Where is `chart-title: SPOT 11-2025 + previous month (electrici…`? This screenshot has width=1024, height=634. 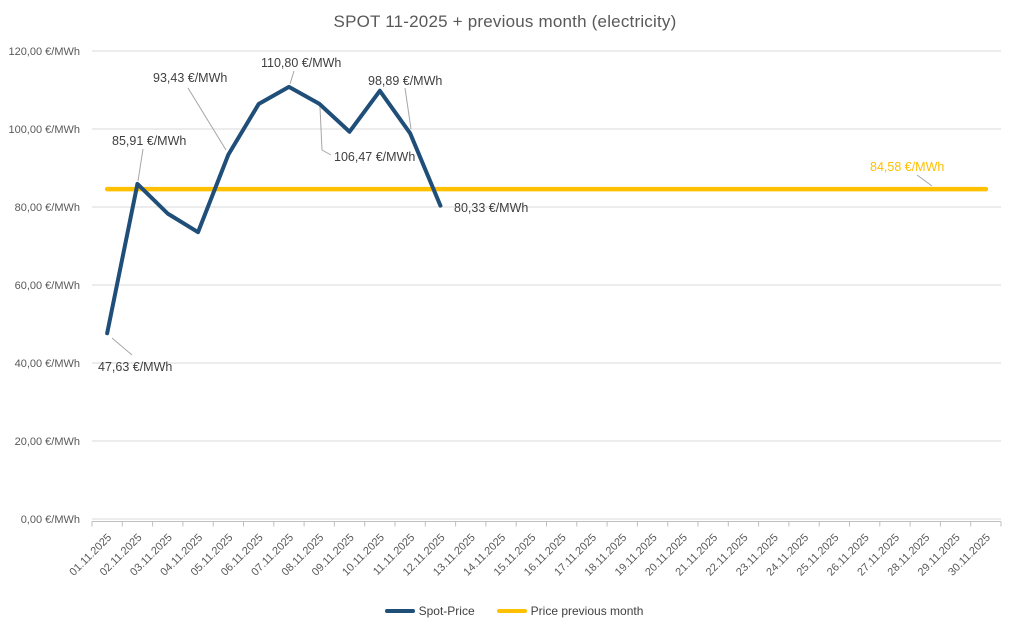 chart-title: SPOT 11-2025 + previous month (electrici… is located at coordinates (505, 21).